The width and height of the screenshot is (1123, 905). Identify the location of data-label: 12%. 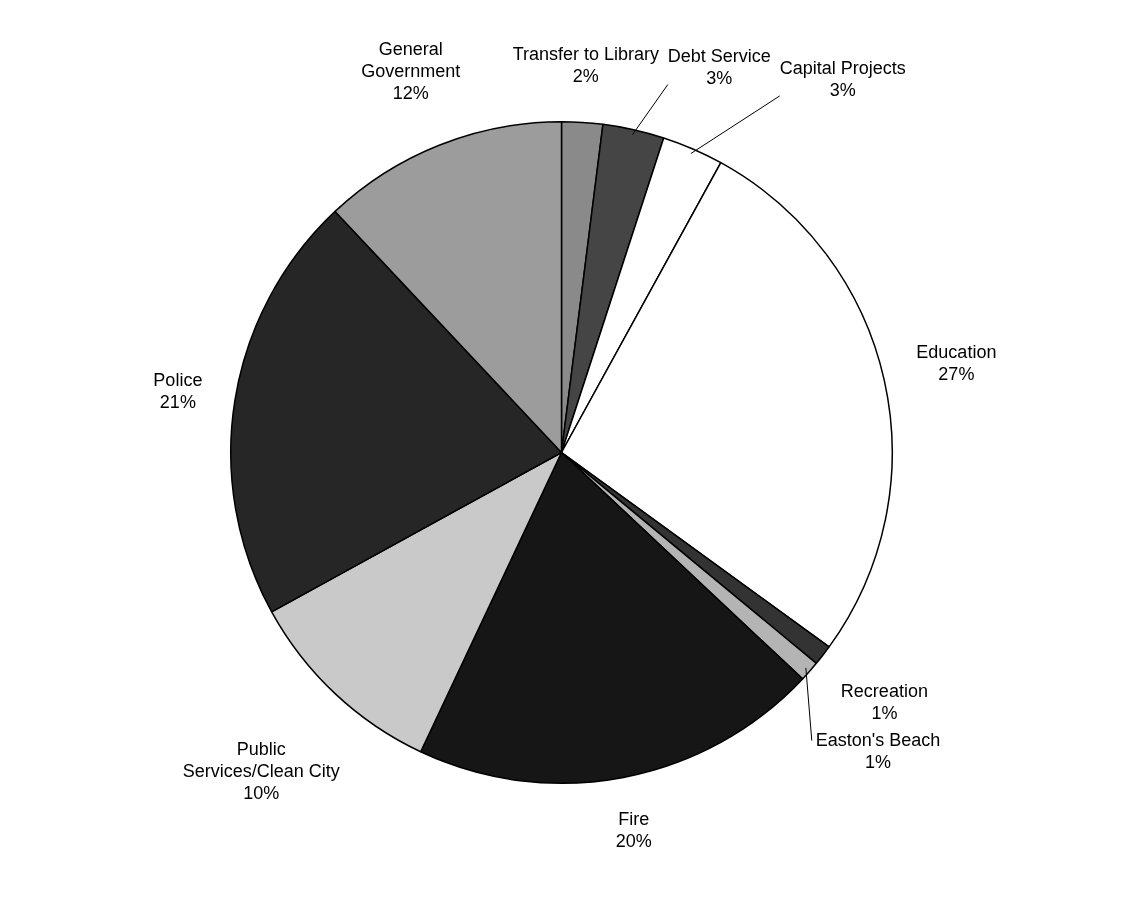
(410, 92).